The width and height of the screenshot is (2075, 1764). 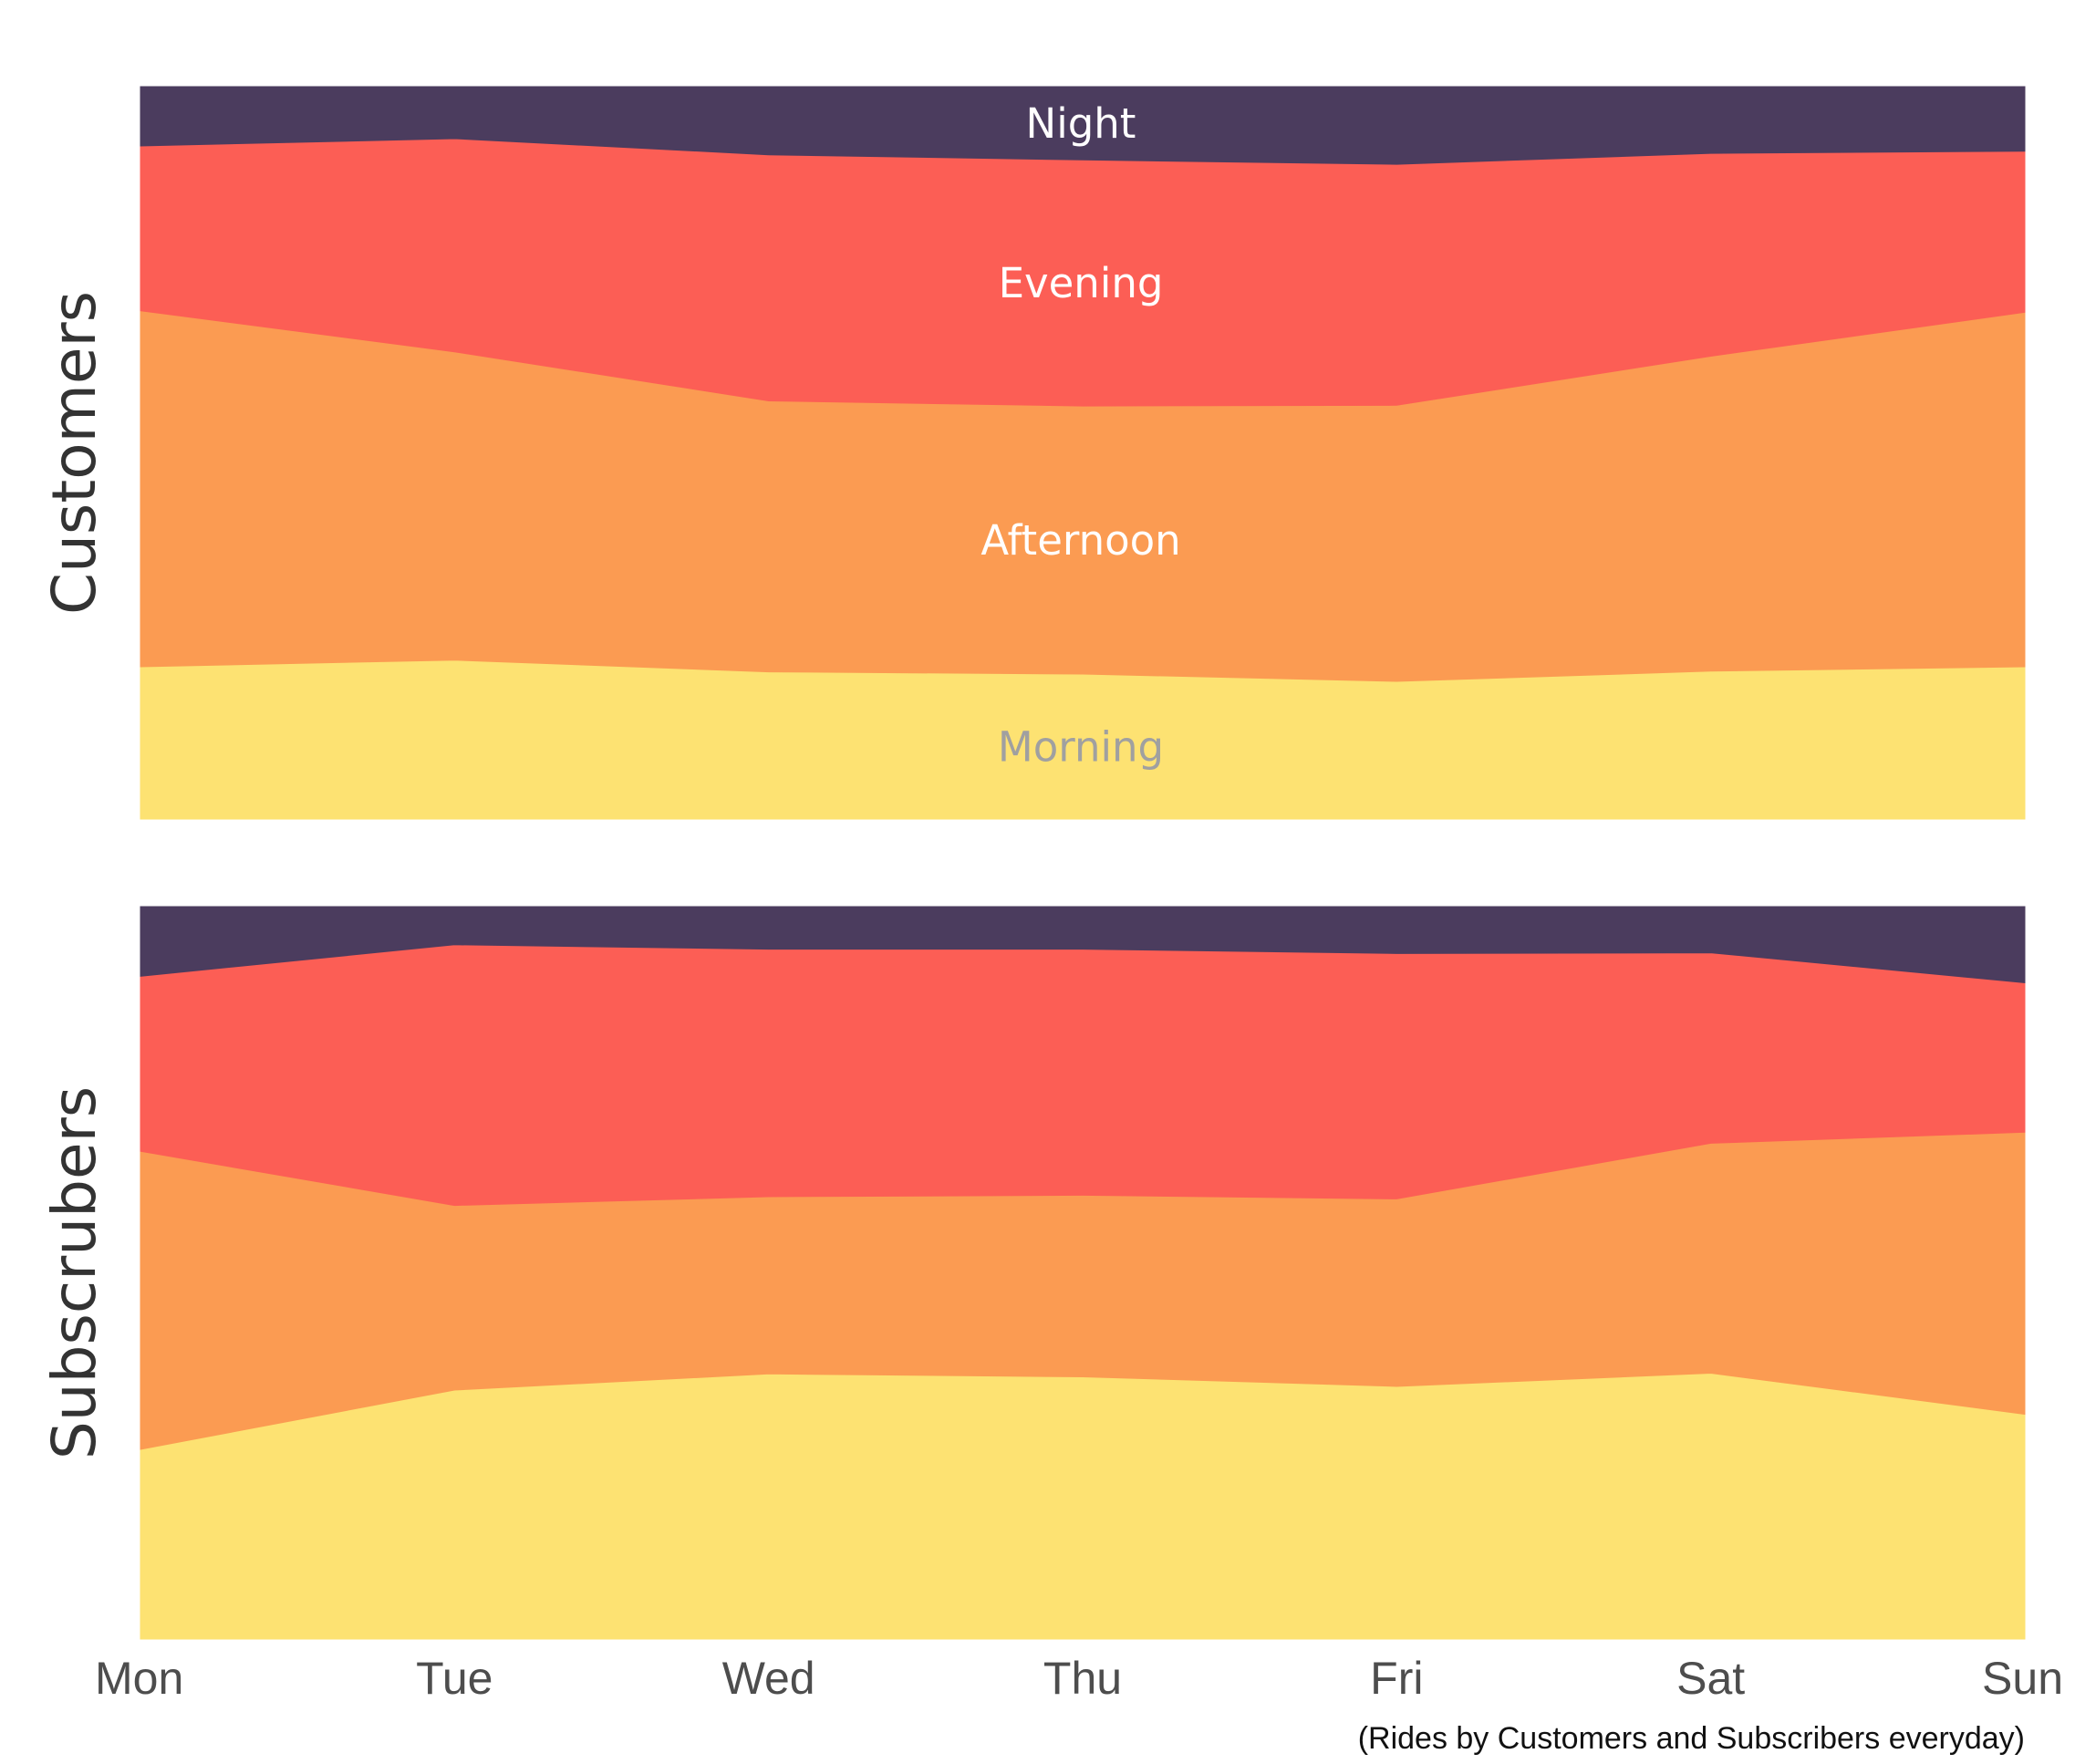 What do you see at coordinates (1083, 1678) in the screenshot?
I see `x-tick-label-thu: Thu` at bounding box center [1083, 1678].